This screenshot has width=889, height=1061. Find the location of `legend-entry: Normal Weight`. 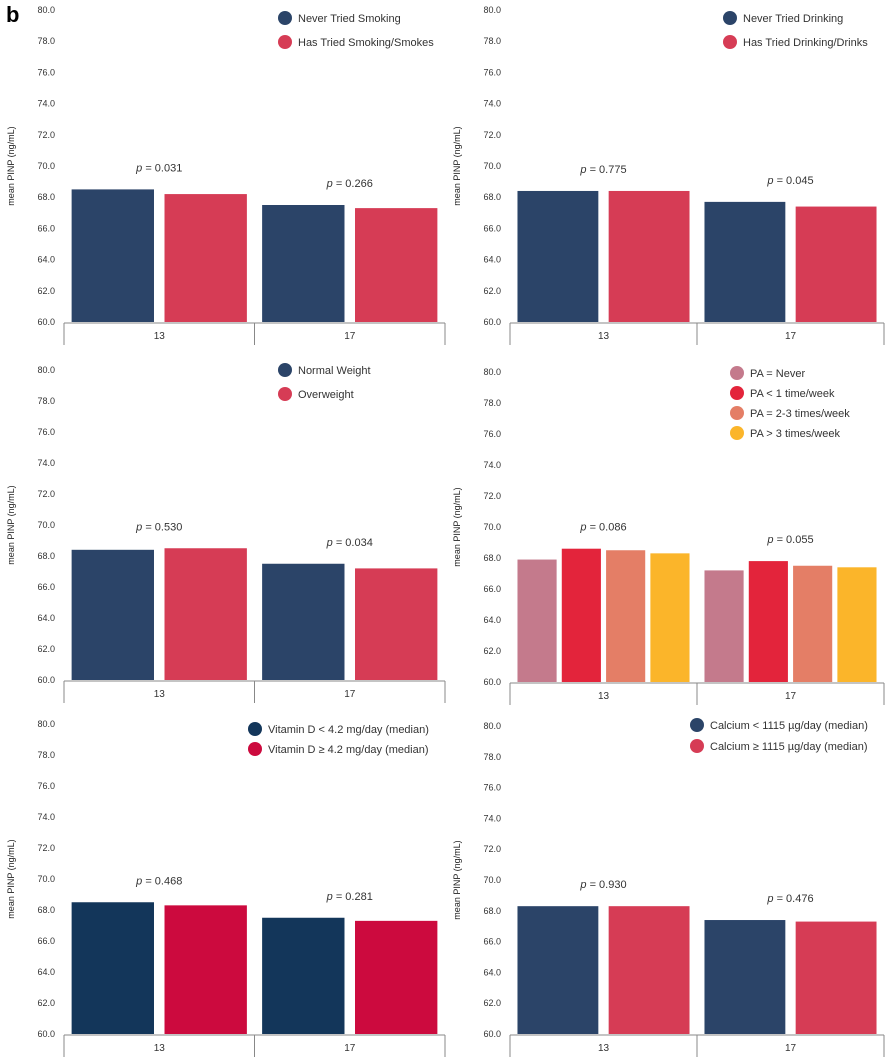

legend-entry: Normal Weight is located at coordinates (334, 371).